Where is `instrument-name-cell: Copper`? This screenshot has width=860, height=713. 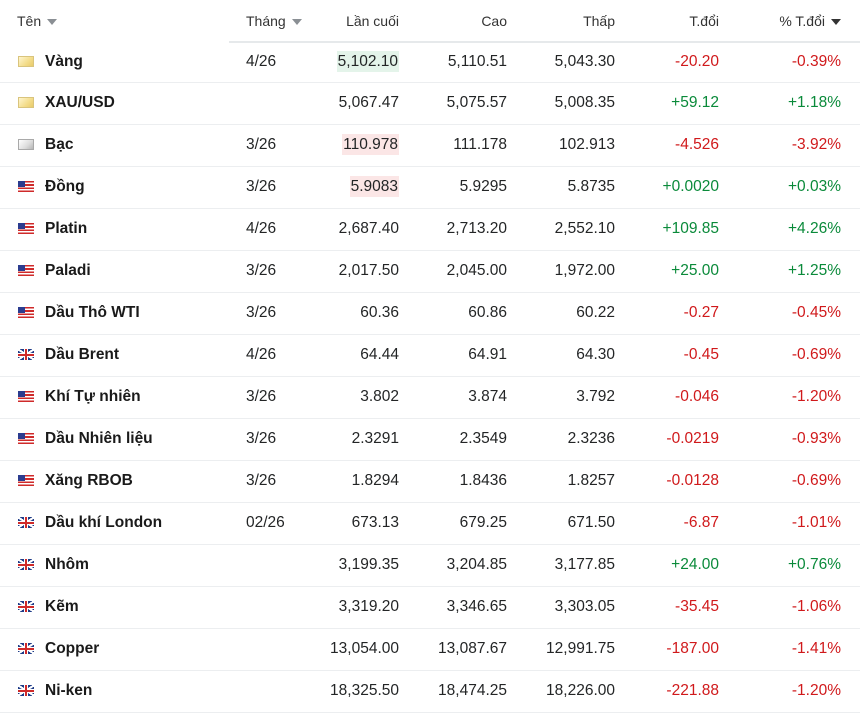 instrument-name-cell: Copper is located at coordinates (114, 649).